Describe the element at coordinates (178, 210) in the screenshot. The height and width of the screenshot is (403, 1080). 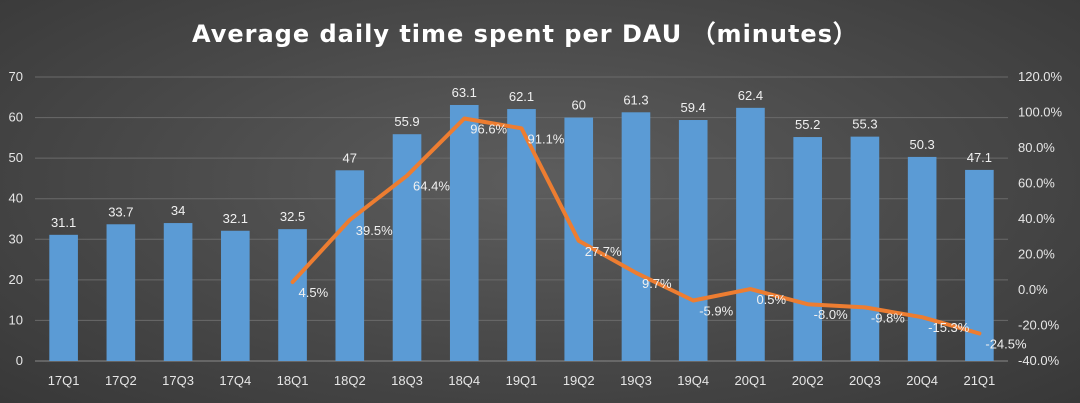
I see `bar-value-label: 34` at that location.